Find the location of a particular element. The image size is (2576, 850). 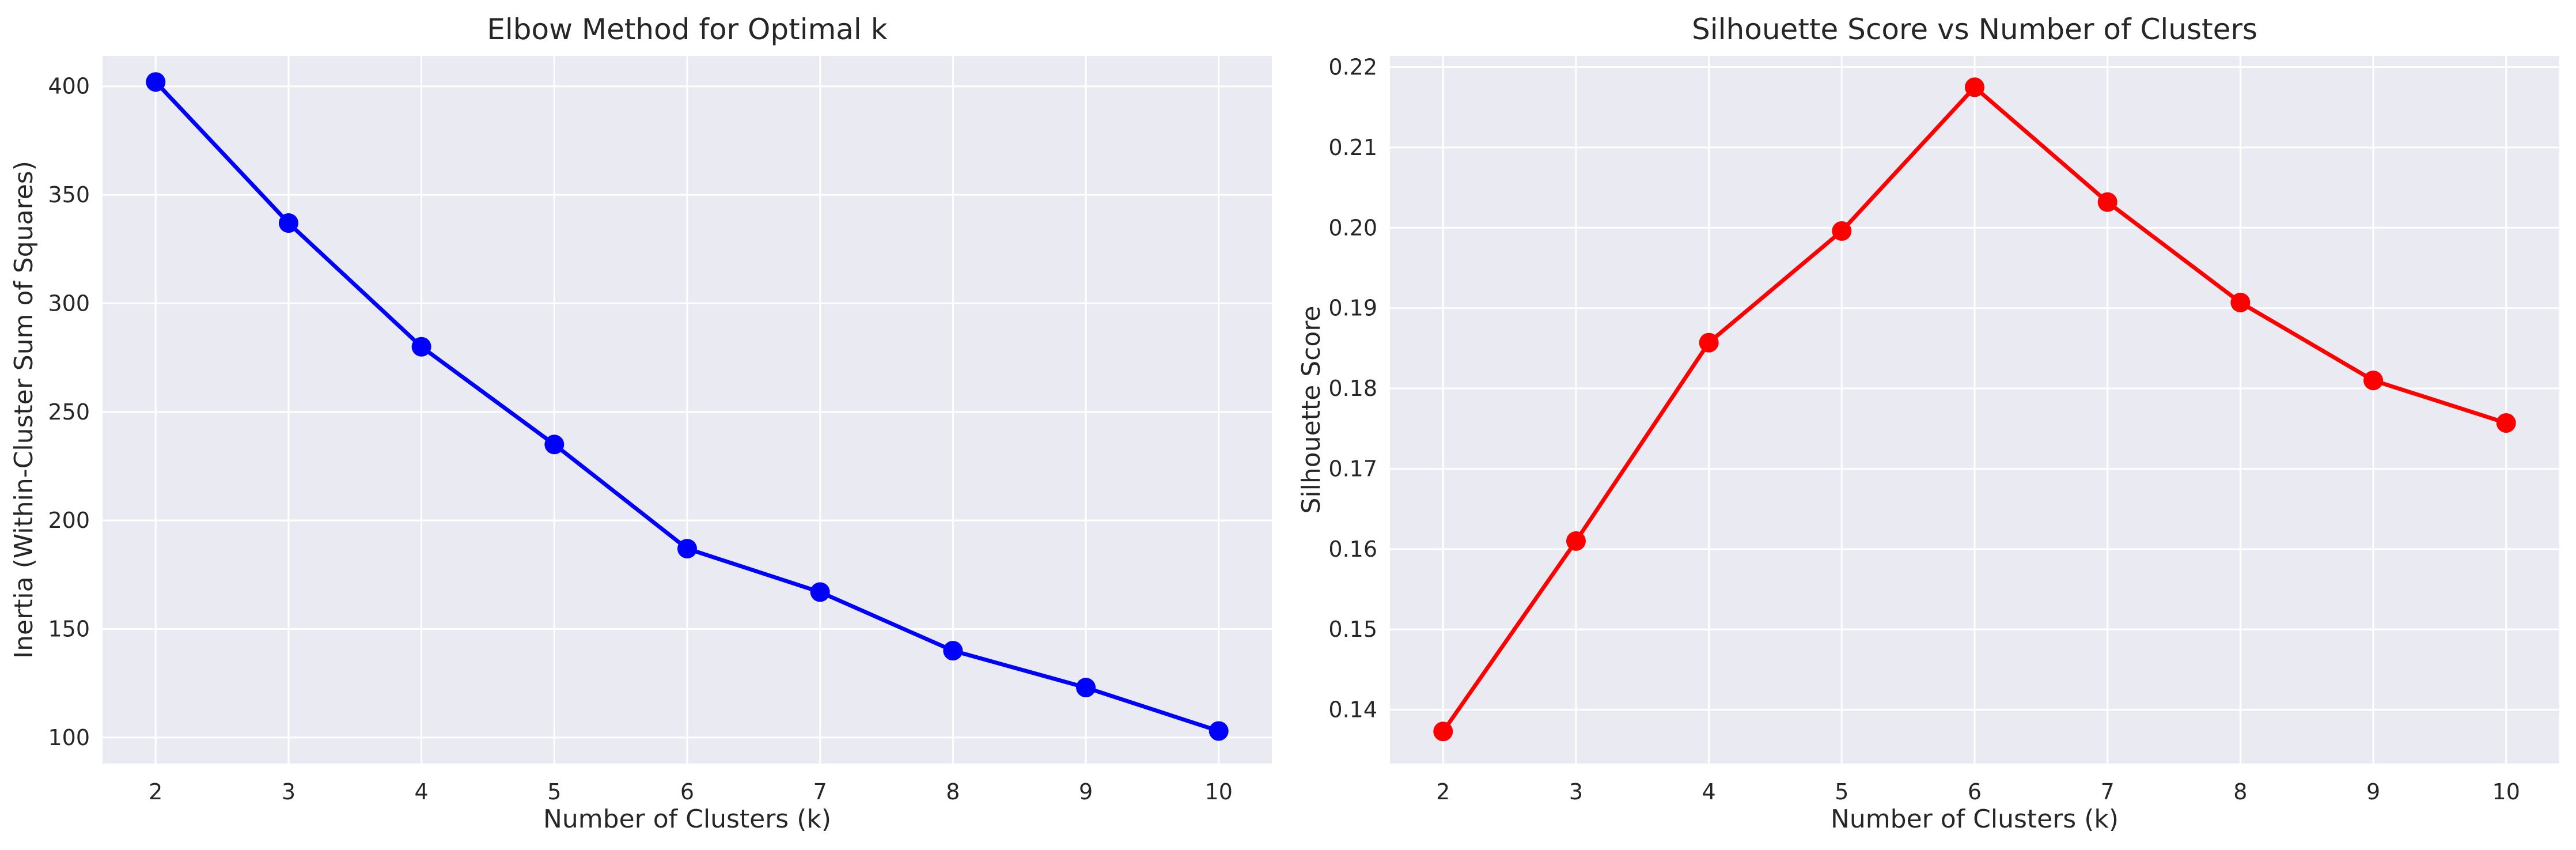

y-tick-label: 0.14 is located at coordinates (1352, 710).